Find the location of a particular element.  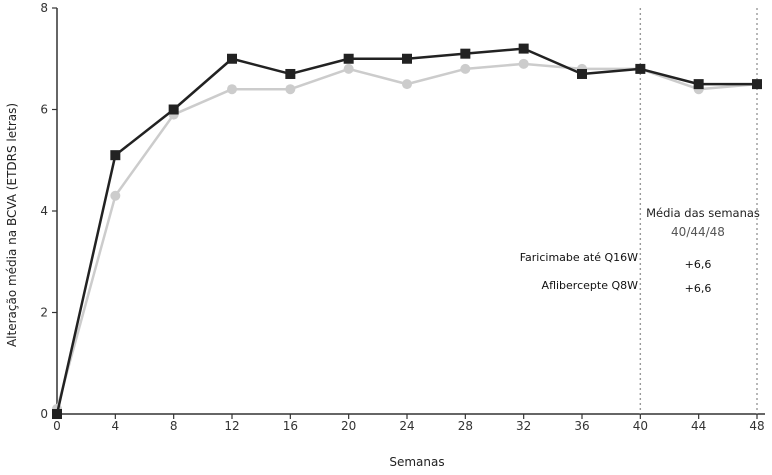

x-axis-title: Semanas is located at coordinates (416, 462).